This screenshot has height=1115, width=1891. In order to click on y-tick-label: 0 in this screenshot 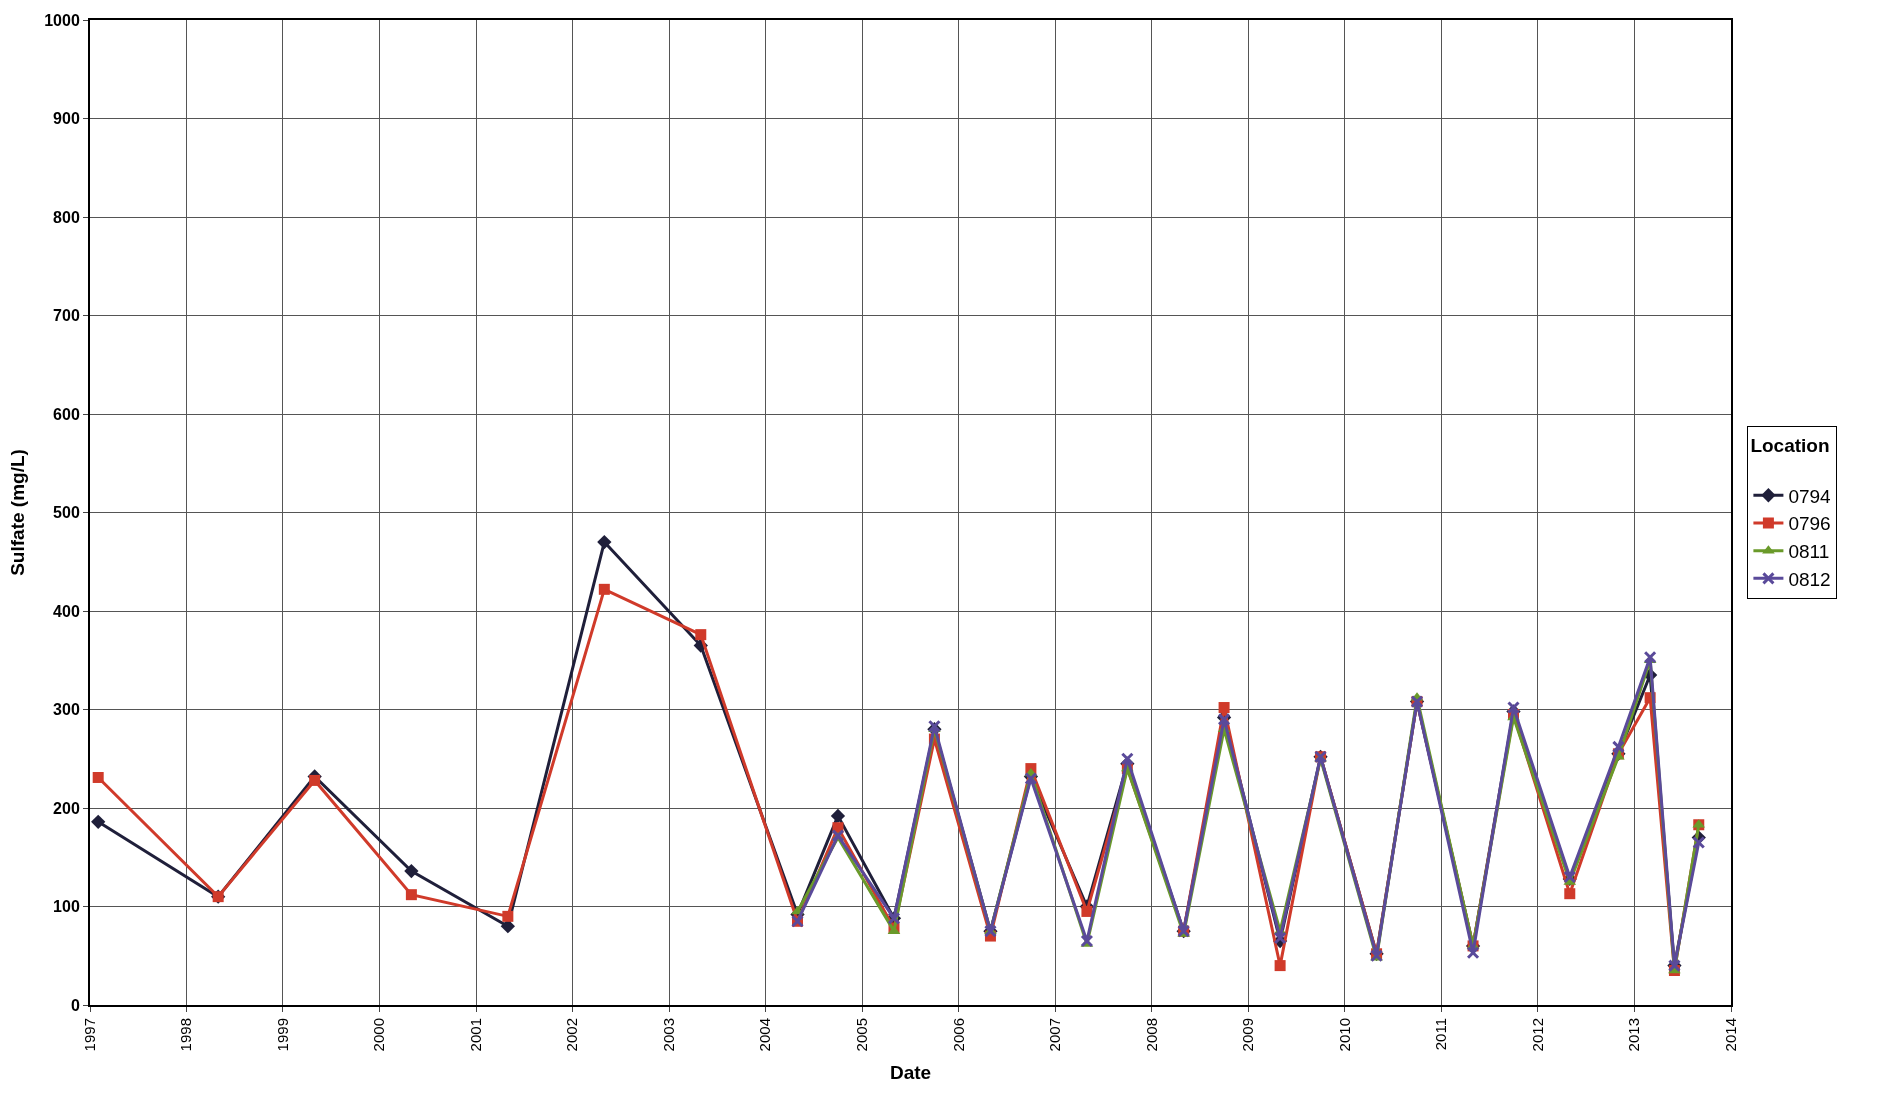, I will do `click(75, 1005)`.